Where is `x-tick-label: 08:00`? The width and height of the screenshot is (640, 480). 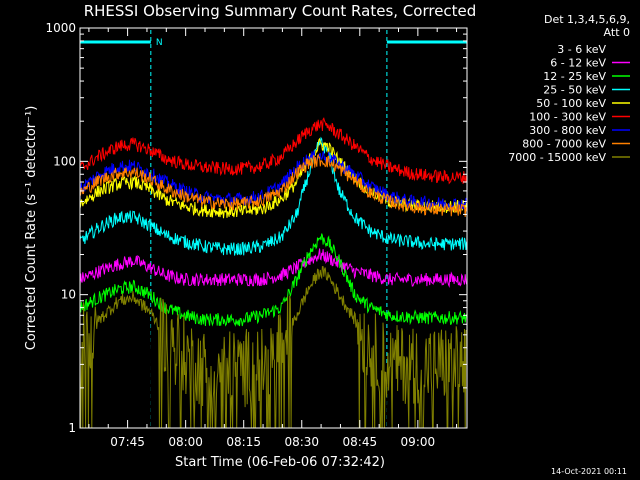
x-tick-label: 08:00 is located at coordinates (185, 442).